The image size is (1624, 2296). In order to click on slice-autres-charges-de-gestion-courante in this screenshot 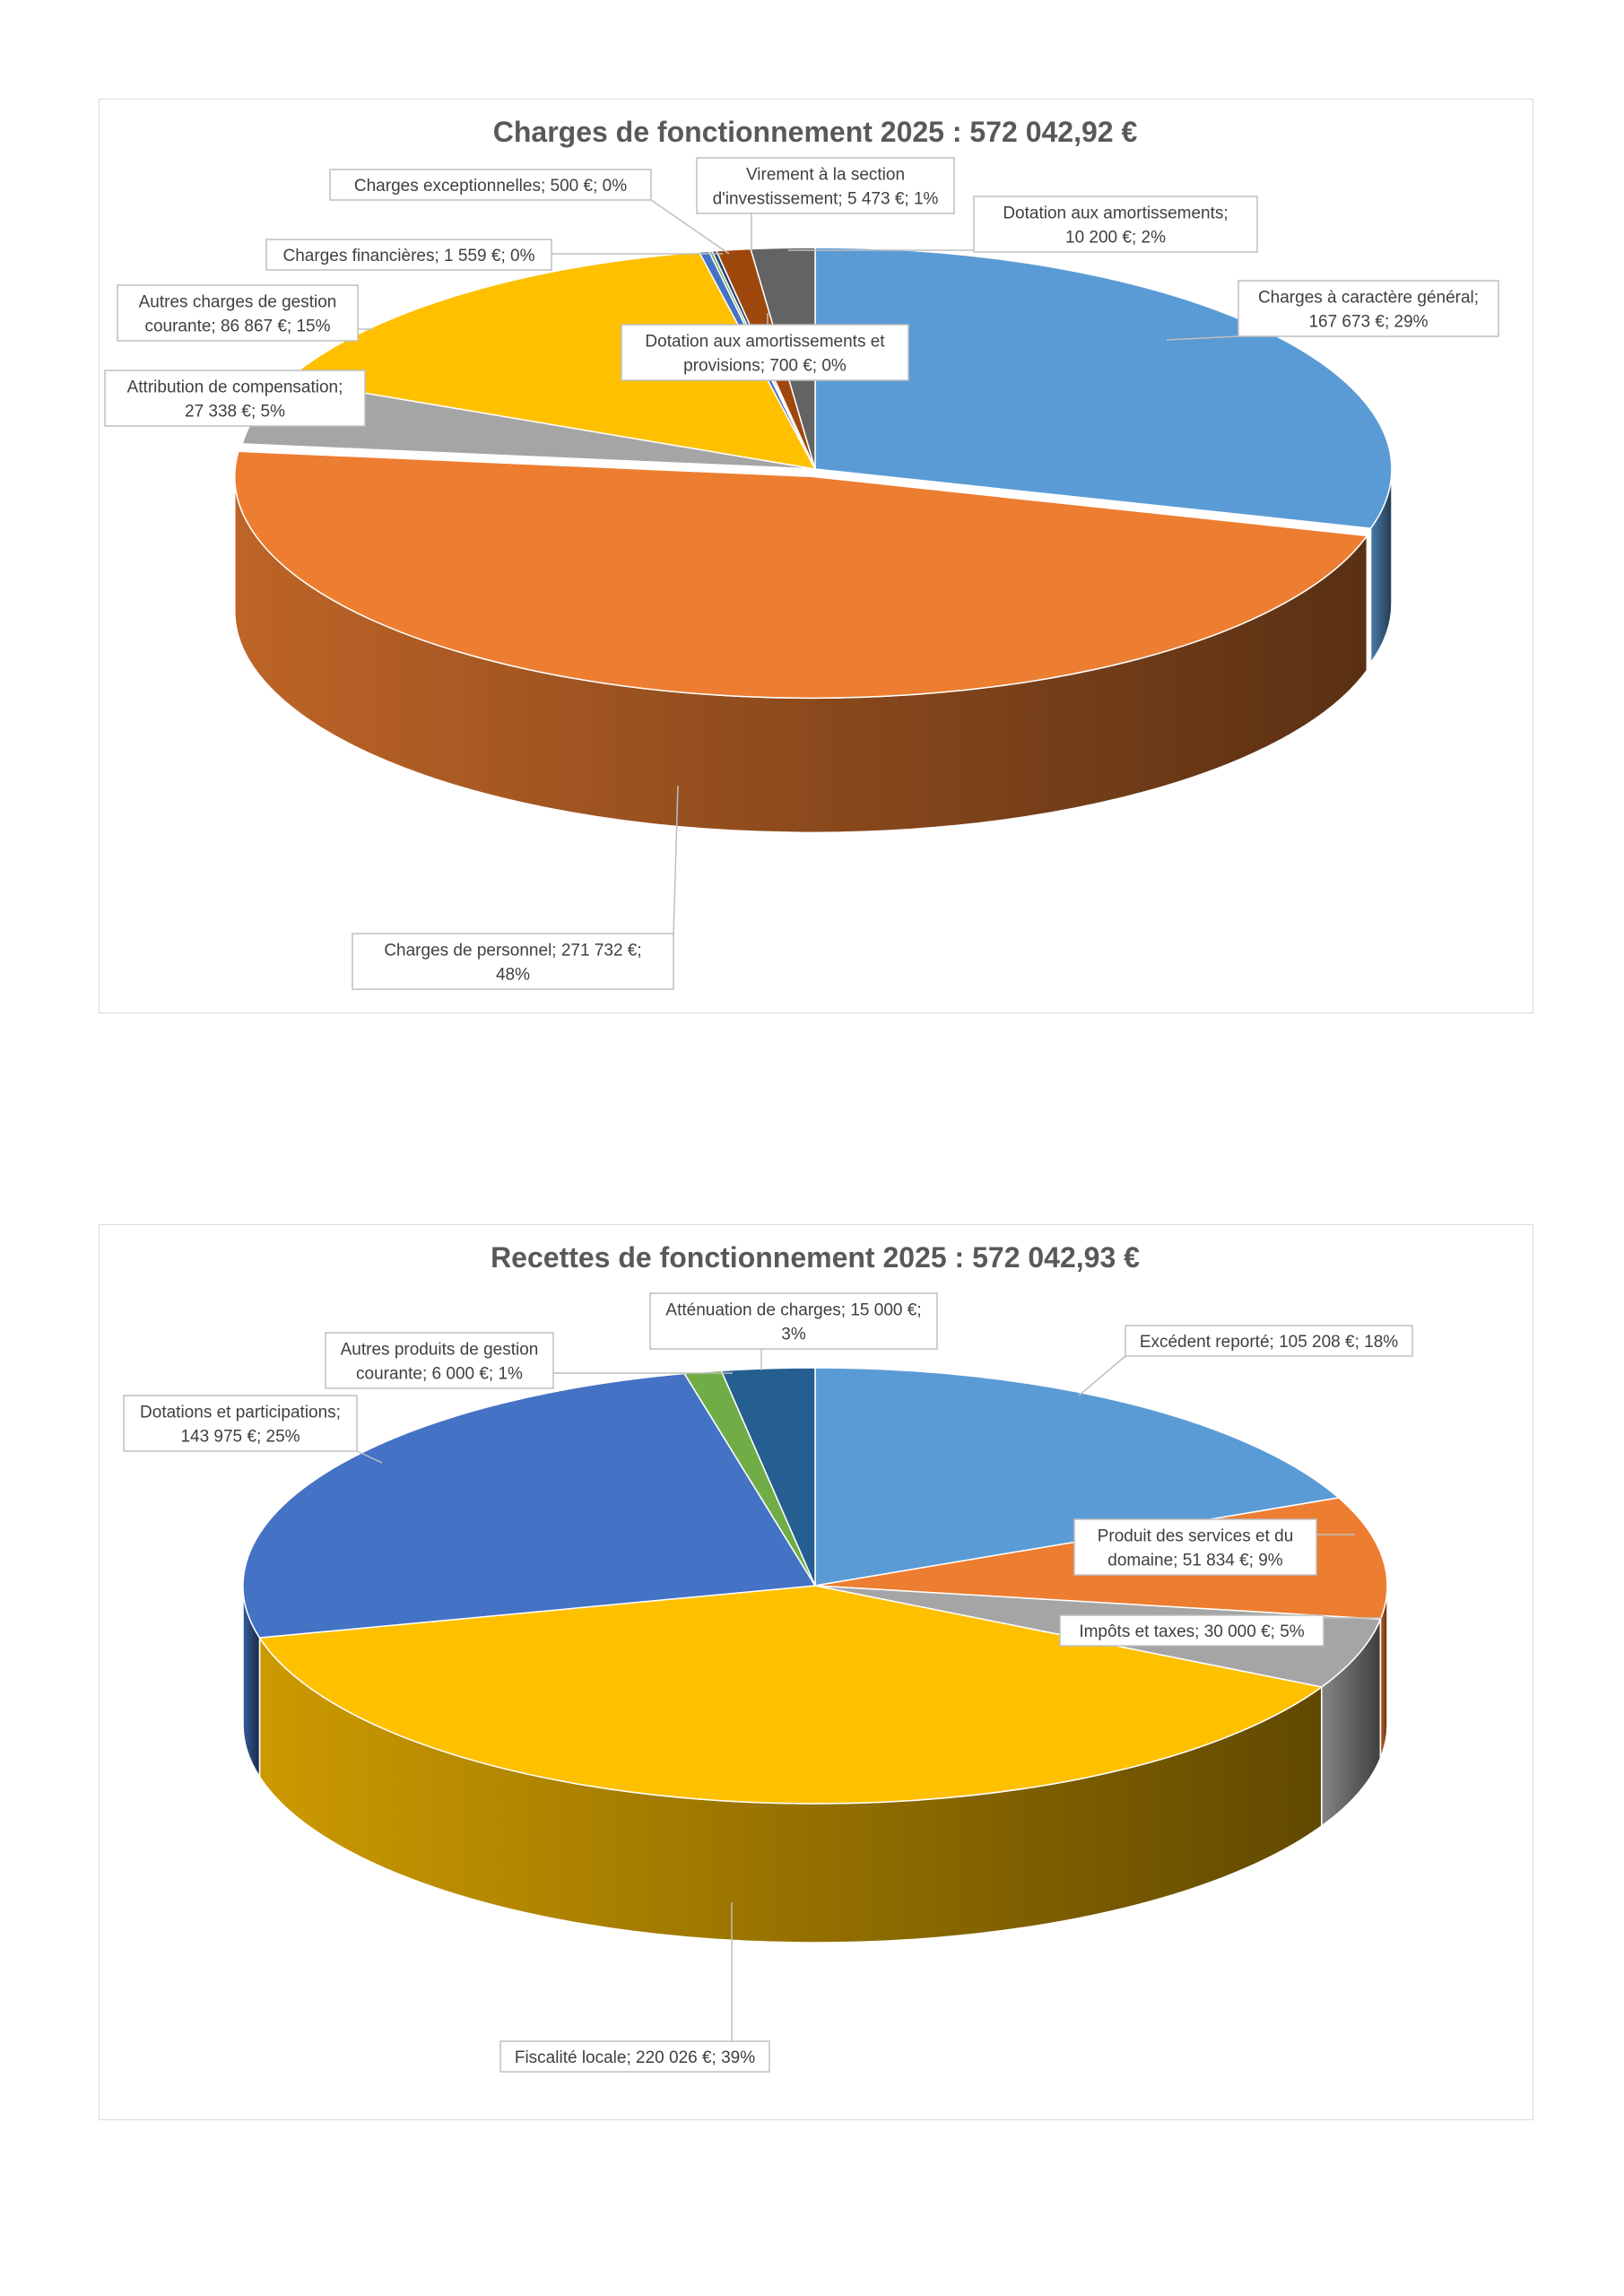, I will do `click(551, 360)`.